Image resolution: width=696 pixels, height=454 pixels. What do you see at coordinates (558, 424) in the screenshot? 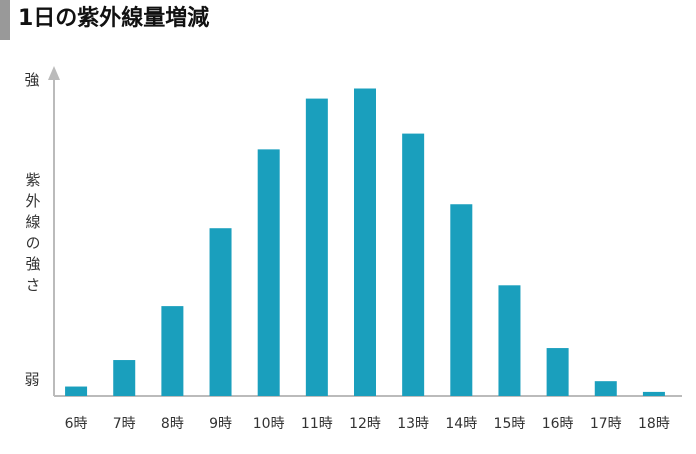
I see `x-tick-label: 16時` at bounding box center [558, 424].